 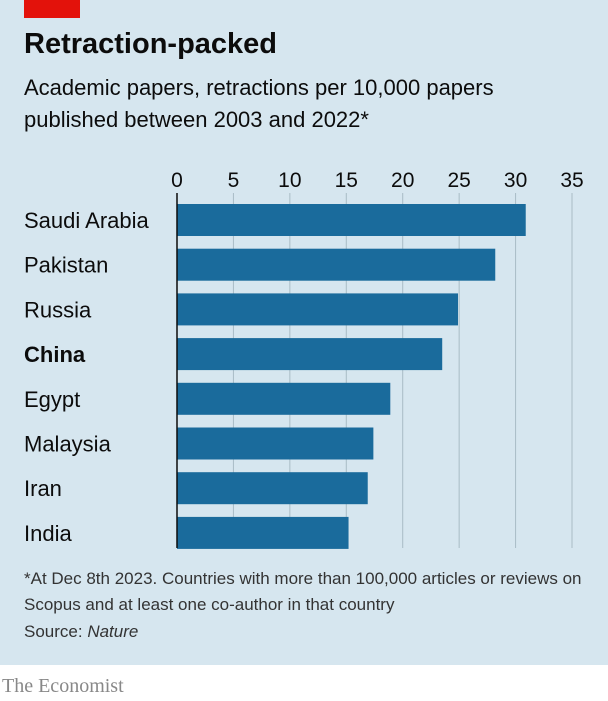 I want to click on chart-title: Retraction-packed, so click(x=151, y=44).